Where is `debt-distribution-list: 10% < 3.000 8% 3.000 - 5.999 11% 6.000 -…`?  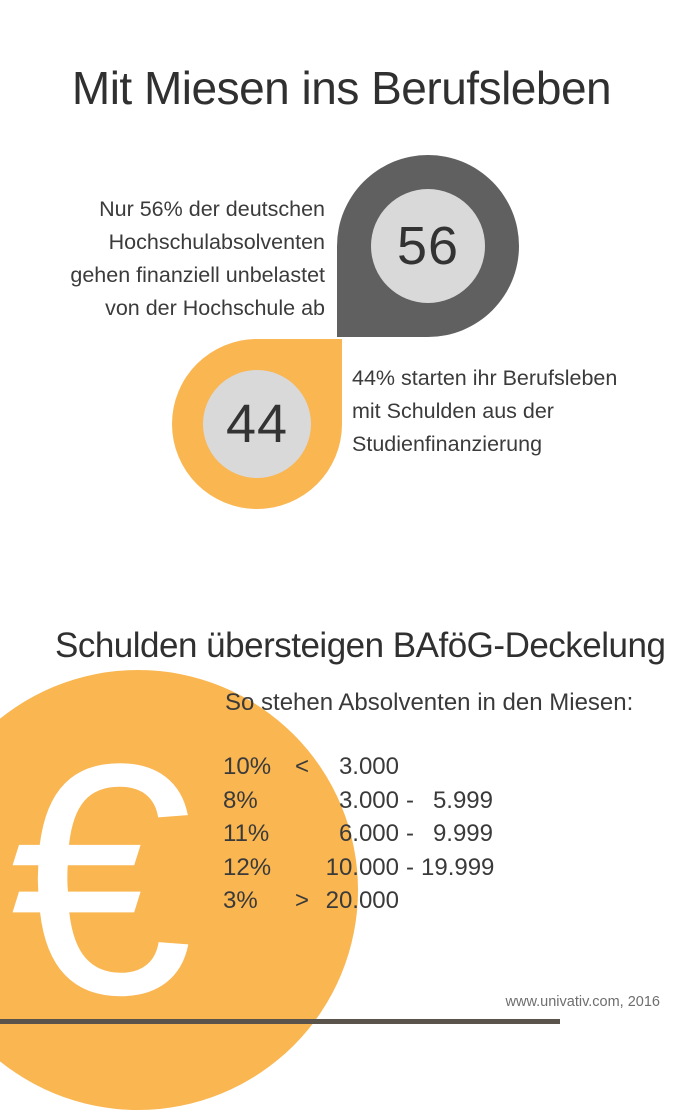
debt-distribution-list: 10% < 3.000 8% 3.000 - 5.999 11% 6.000 -… is located at coordinates (359, 834).